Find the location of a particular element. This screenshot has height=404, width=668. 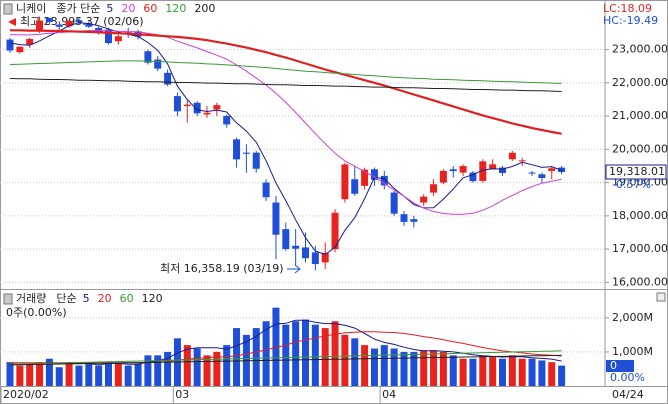

low-annotation: 최저 16,358.19 (03/19) is located at coordinates (222, 268).